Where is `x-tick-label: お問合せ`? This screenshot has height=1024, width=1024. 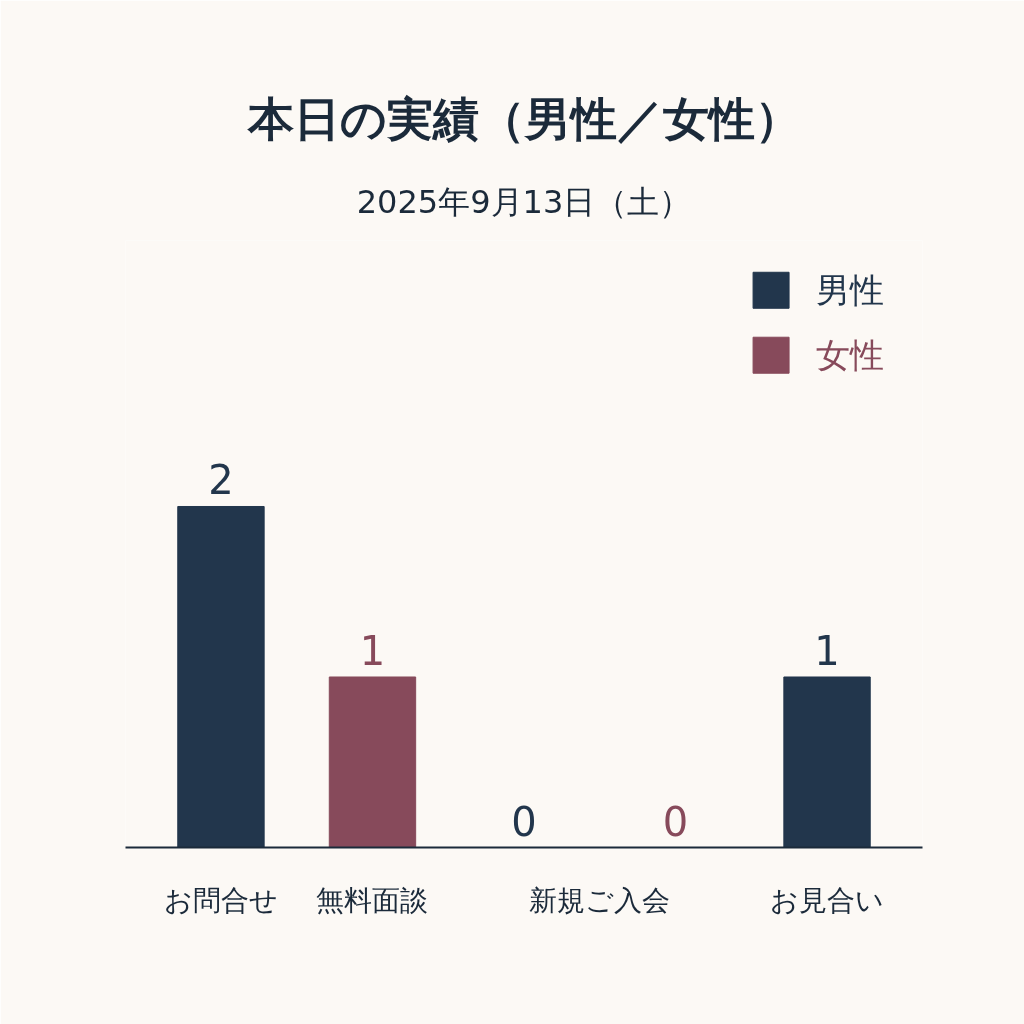
x-tick-label: お問合せ is located at coordinates (220, 900).